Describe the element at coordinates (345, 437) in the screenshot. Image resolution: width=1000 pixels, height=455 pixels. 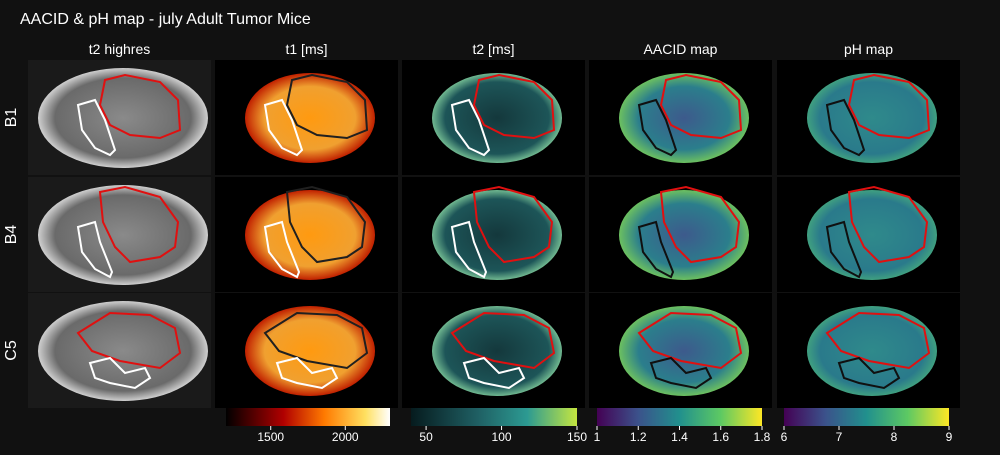
I see `colorbar-tick-label: 2000` at that location.